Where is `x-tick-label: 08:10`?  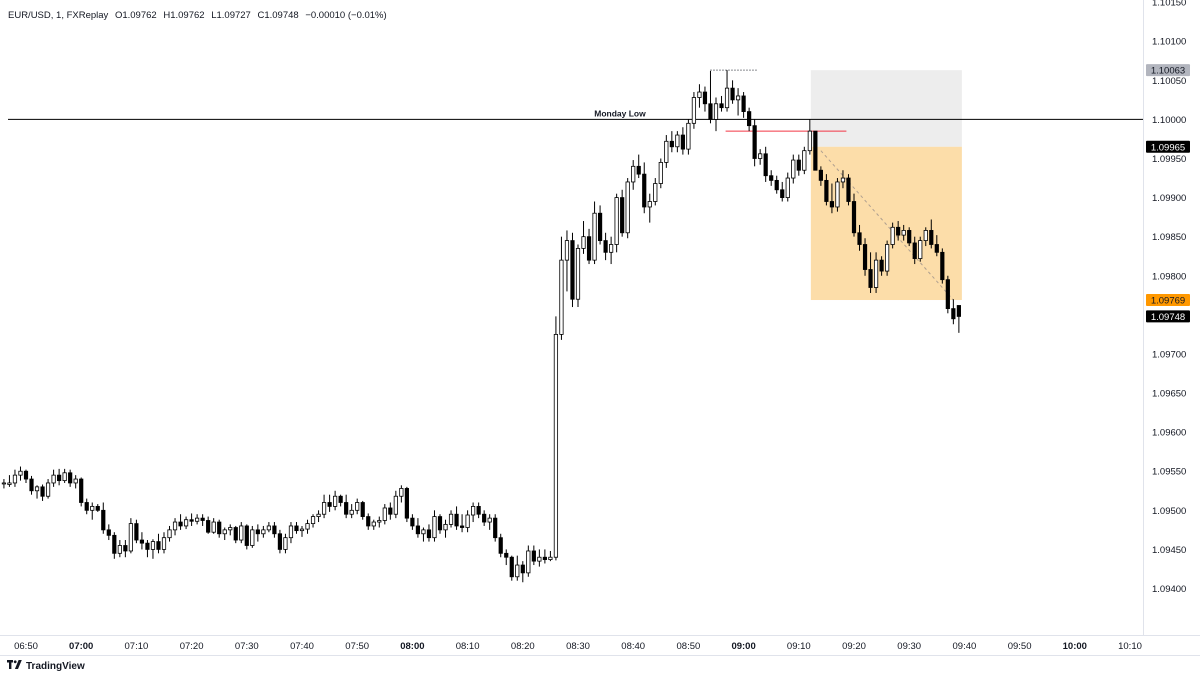
x-tick-label: 08:10 is located at coordinates (468, 646).